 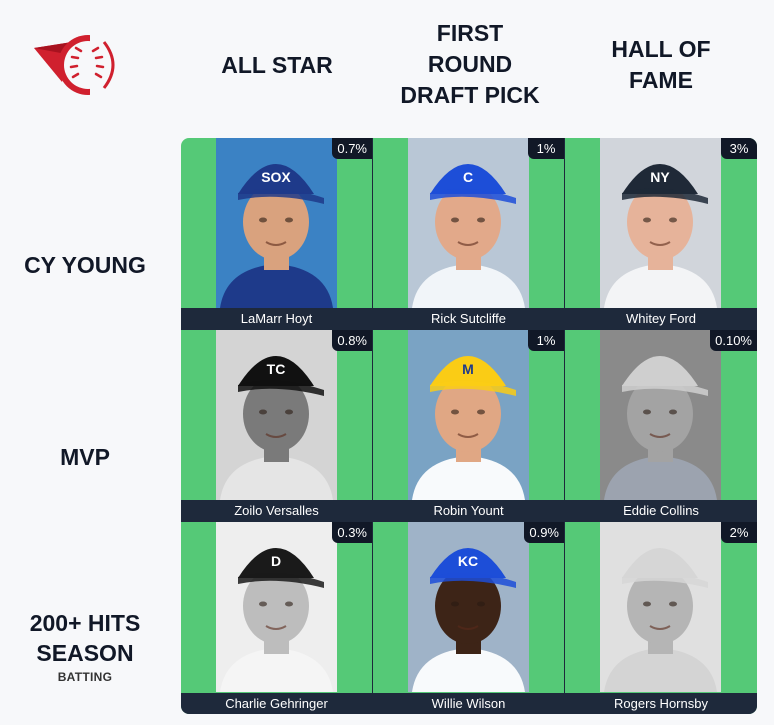 What do you see at coordinates (661, 703) in the screenshot?
I see `player-name: Rogers Hornsby` at bounding box center [661, 703].